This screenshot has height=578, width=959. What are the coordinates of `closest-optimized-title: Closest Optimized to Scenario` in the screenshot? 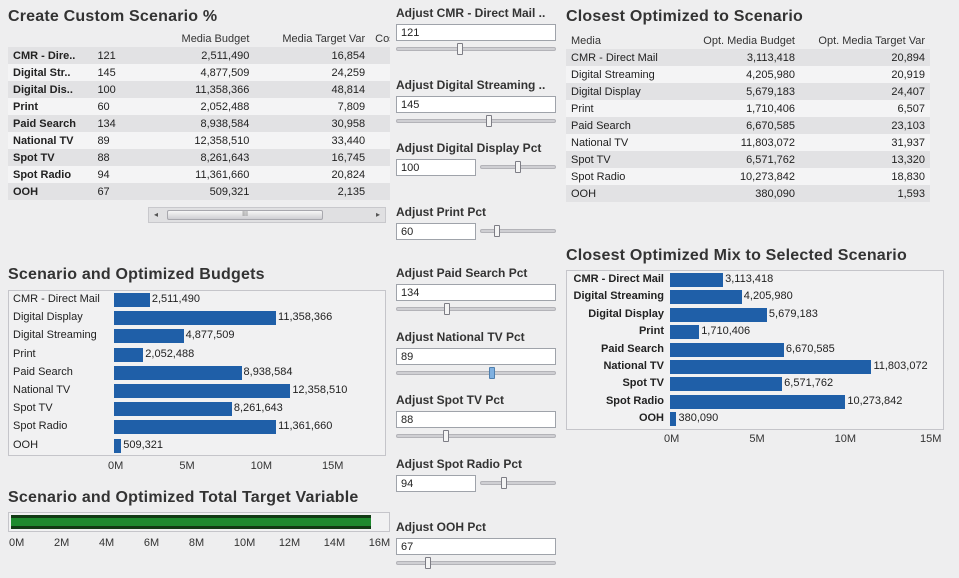 It's located at (684, 16).